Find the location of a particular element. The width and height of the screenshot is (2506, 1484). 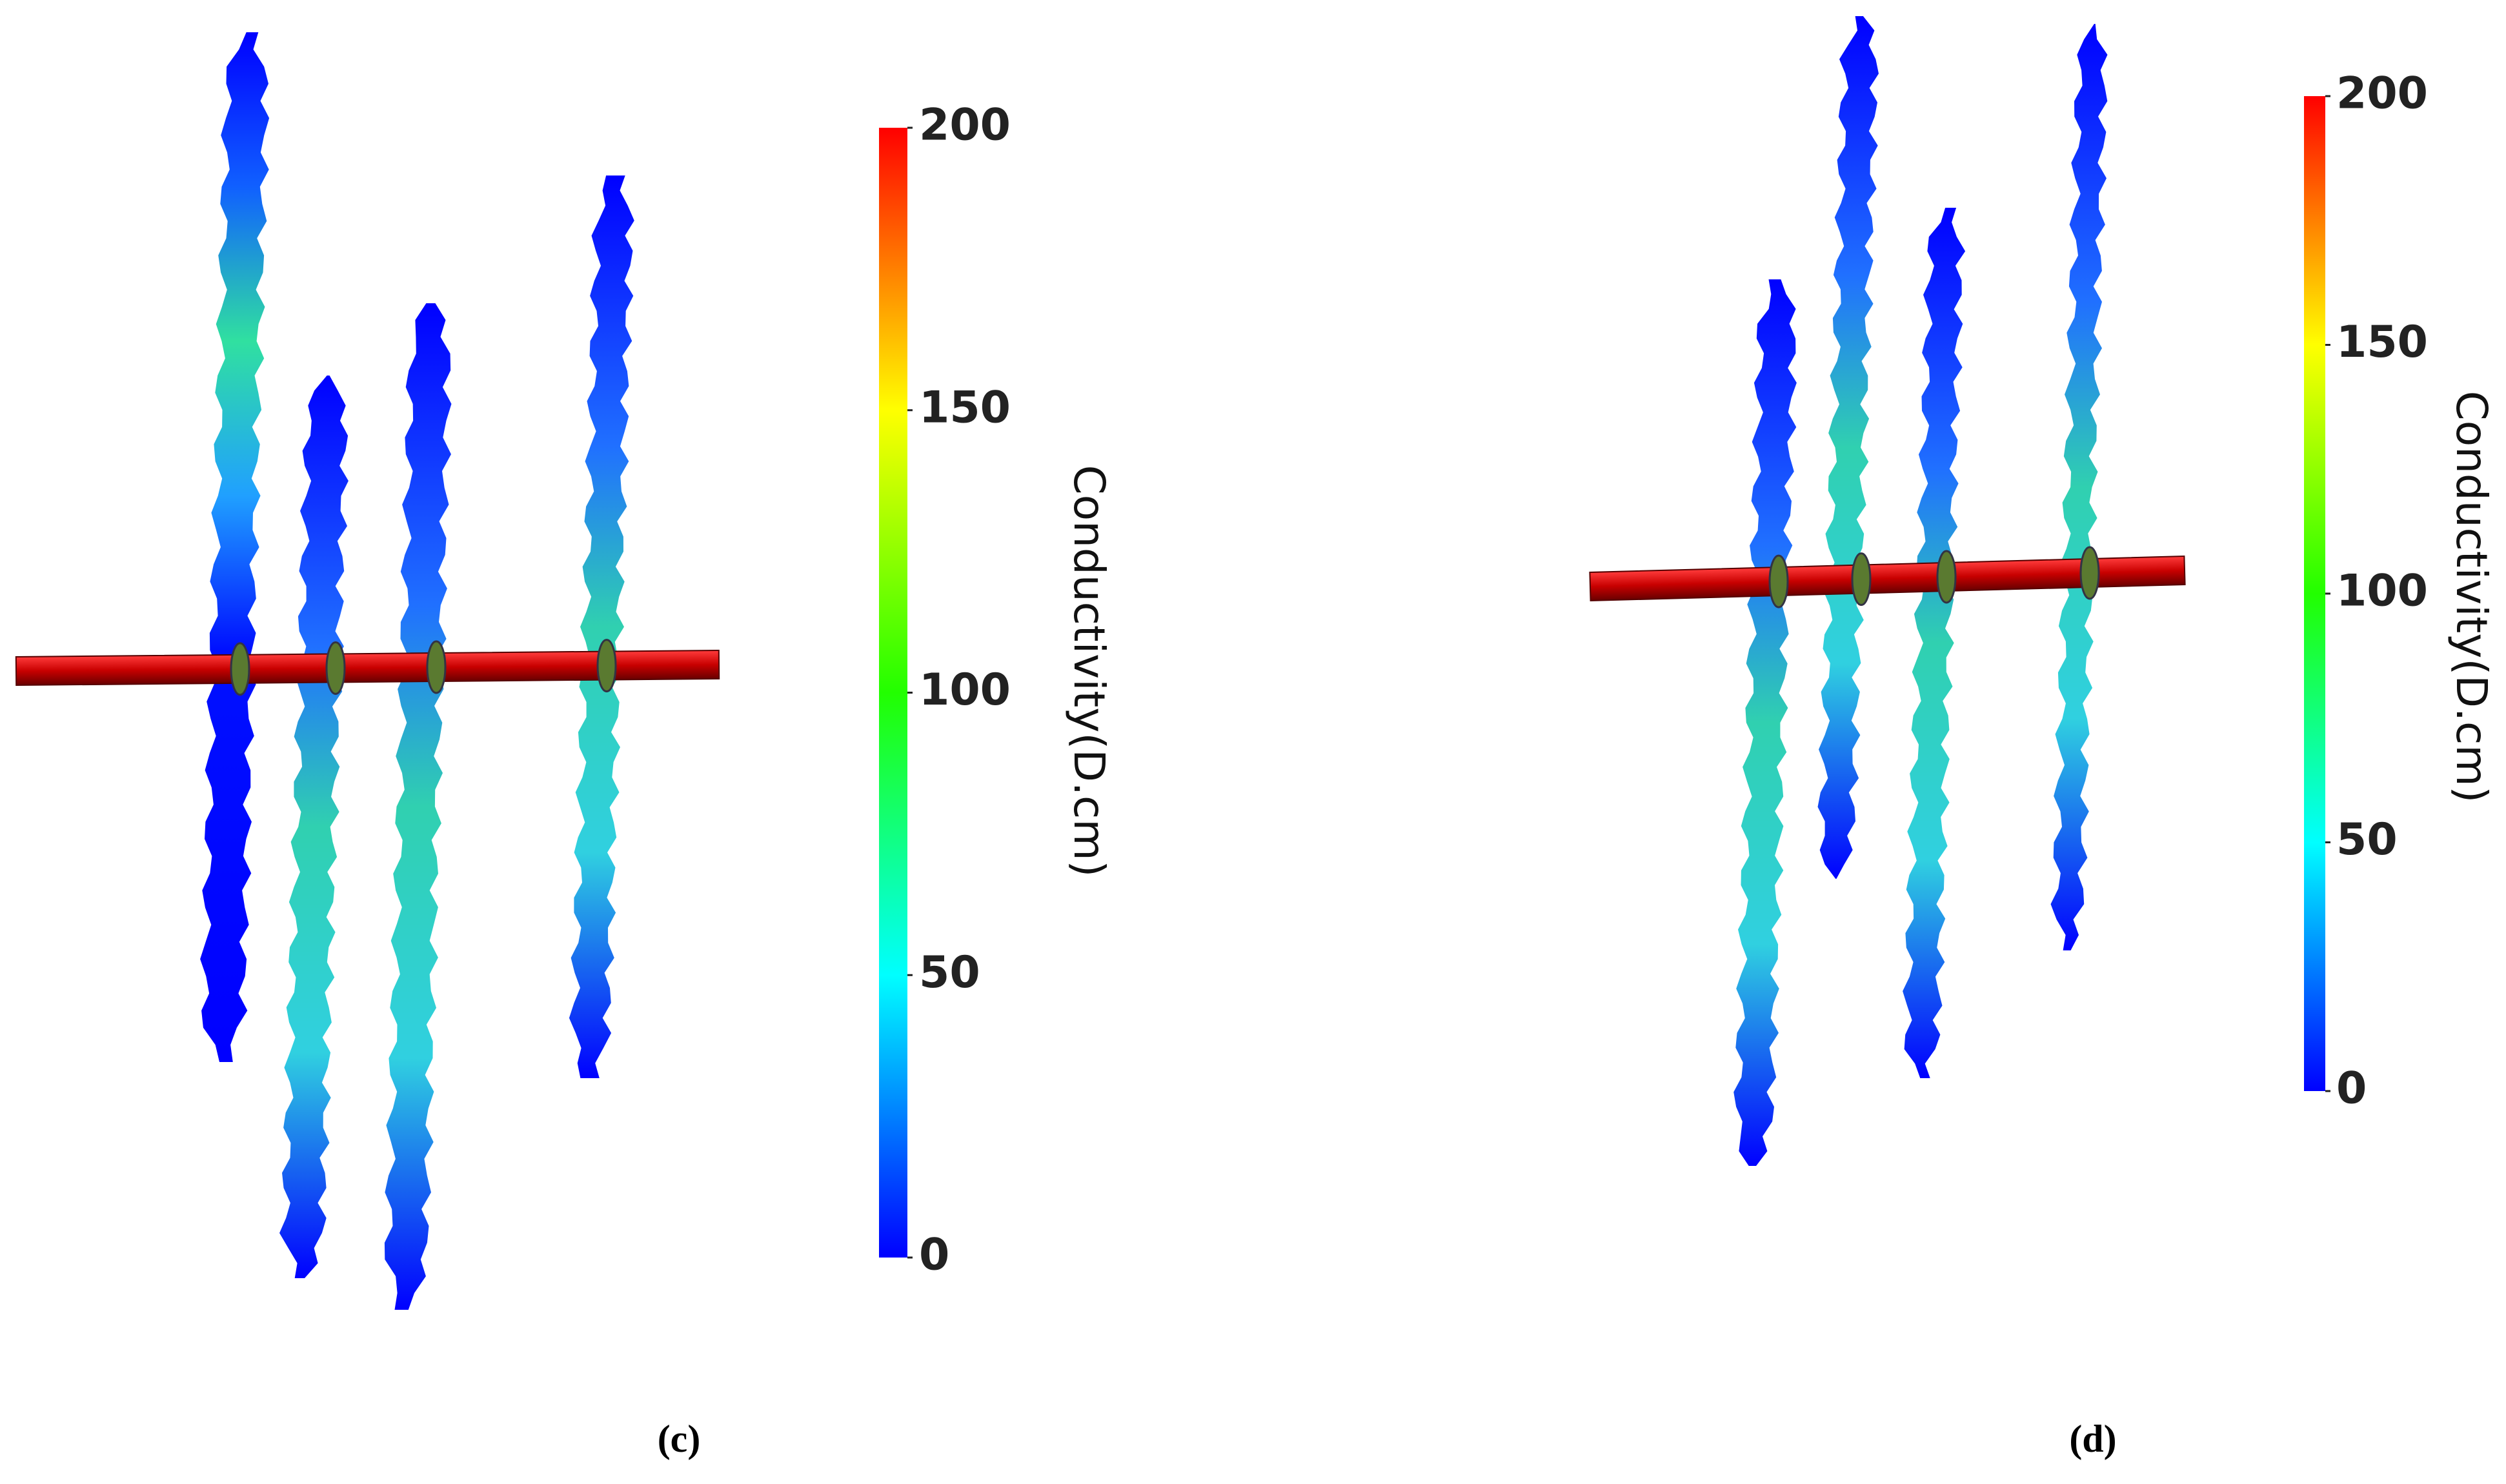

caption: (d) is located at coordinates (2092, 1439).